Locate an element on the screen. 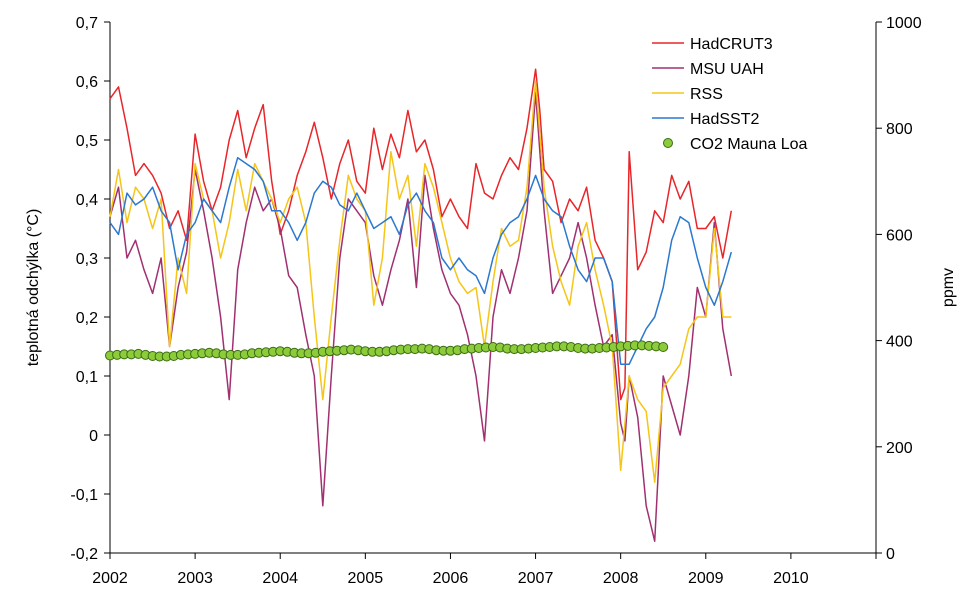 The height and width of the screenshot is (610, 969). x-tick-label: 2004 is located at coordinates (280, 578).